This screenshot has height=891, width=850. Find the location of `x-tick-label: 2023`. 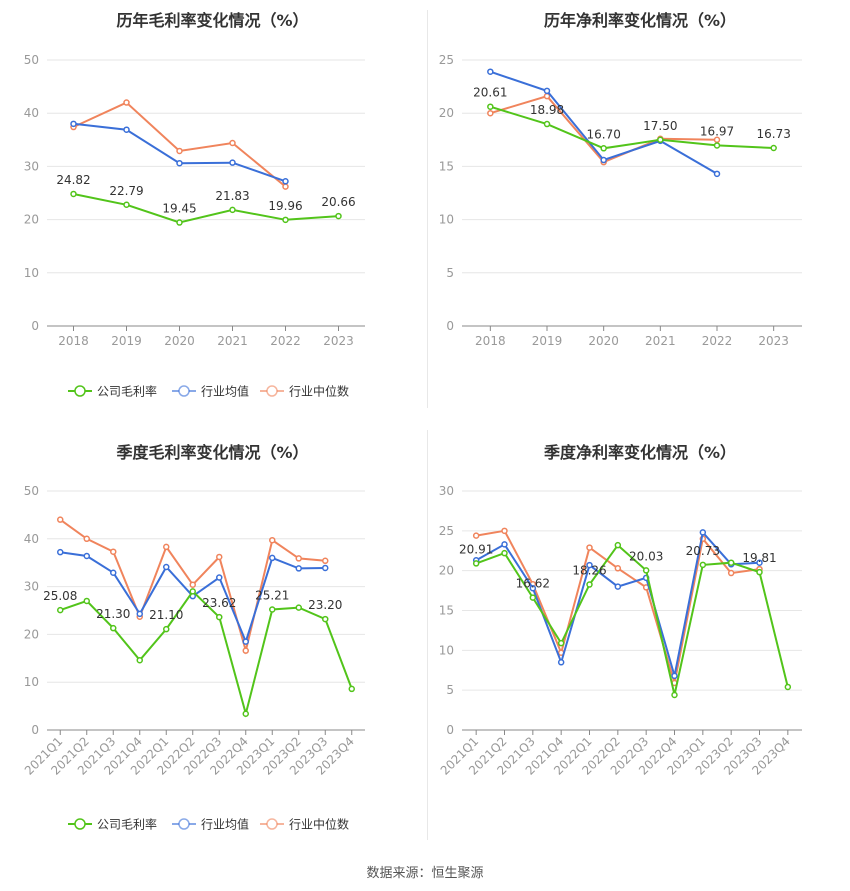

x-tick-label: 2023 is located at coordinates (773, 341).